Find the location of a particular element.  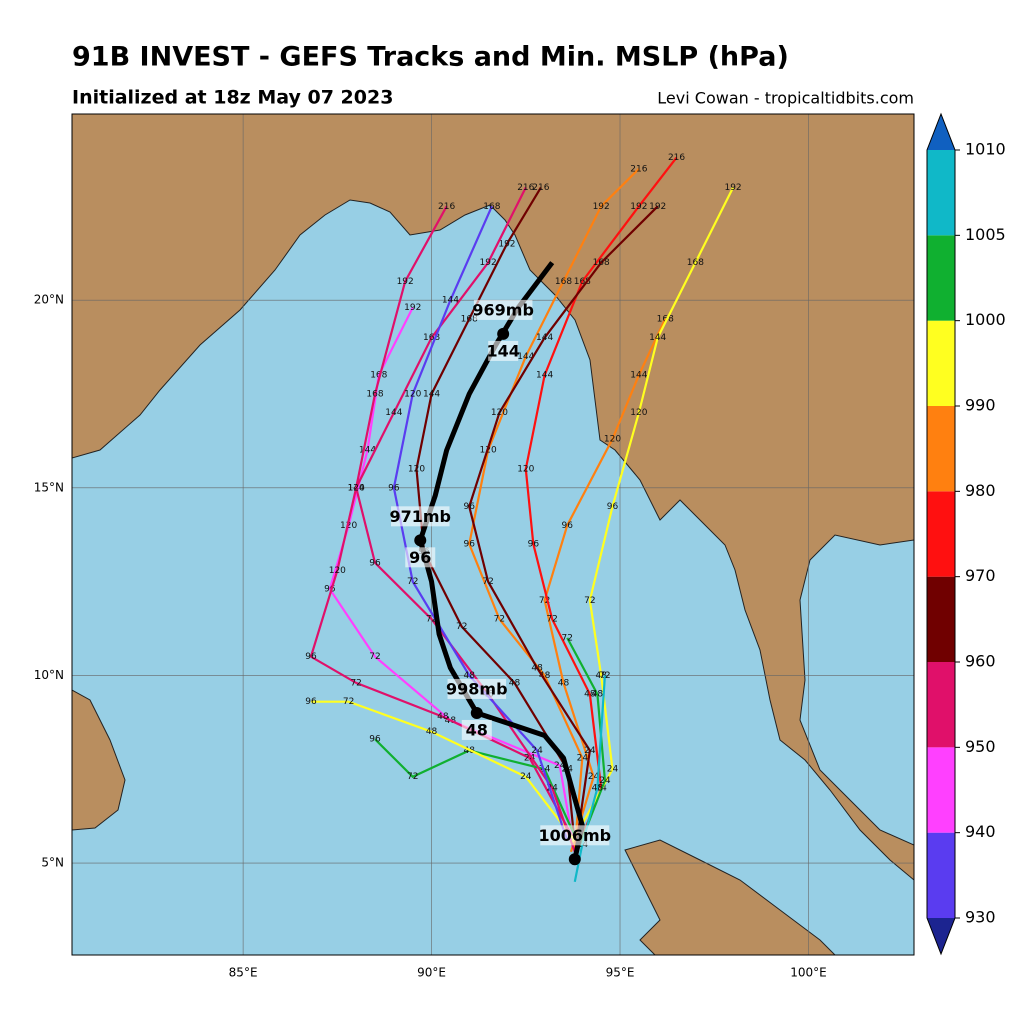

x-tick-label: 90°E is located at coordinates (431, 973).